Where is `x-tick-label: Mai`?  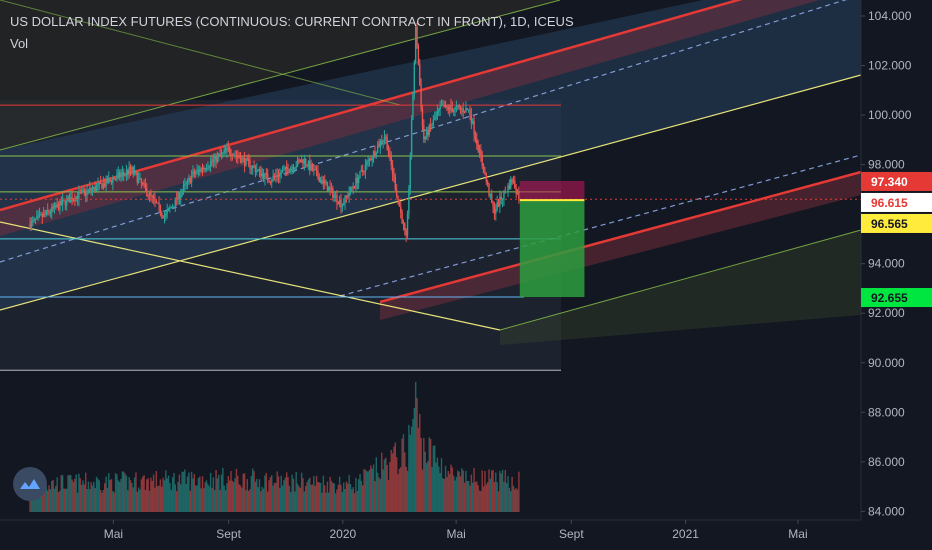
x-tick-label: Mai is located at coordinates (455, 534).